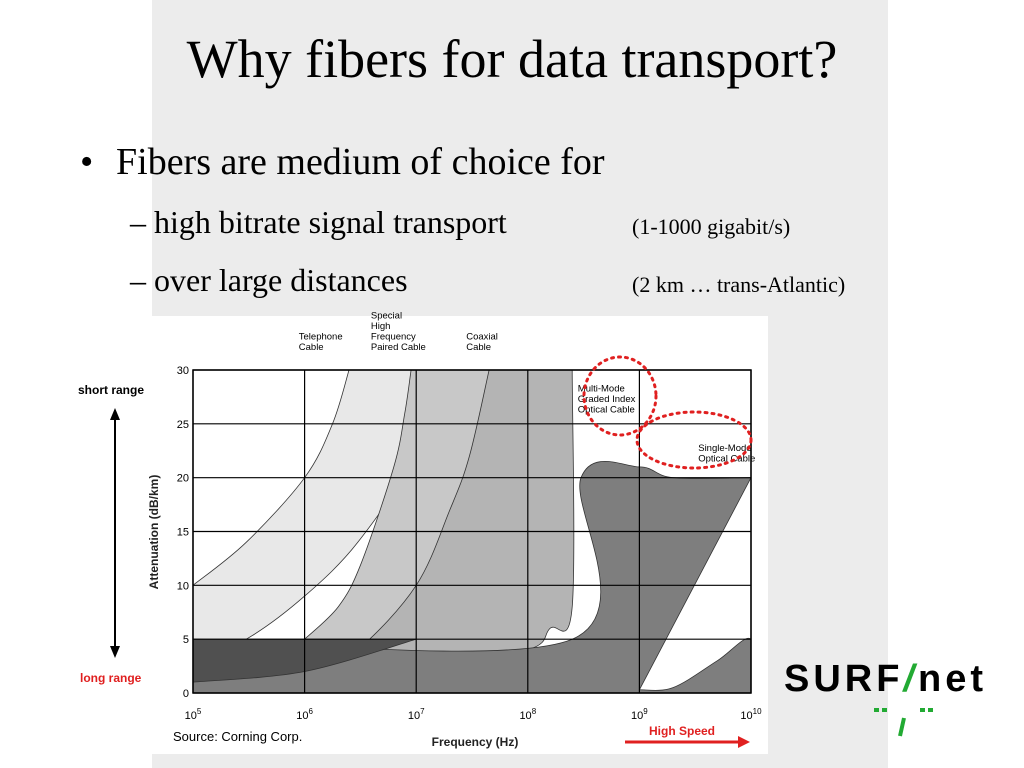 Image resolution: width=1024 pixels, height=768 pixels. What do you see at coordinates (724, 448) in the screenshot?
I see `annotation-line: Single-Mode` at bounding box center [724, 448].